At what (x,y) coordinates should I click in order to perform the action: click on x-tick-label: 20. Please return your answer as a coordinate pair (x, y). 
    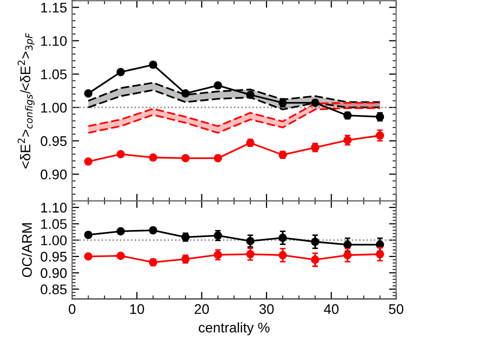
    Looking at the image, I should click on (201, 309).